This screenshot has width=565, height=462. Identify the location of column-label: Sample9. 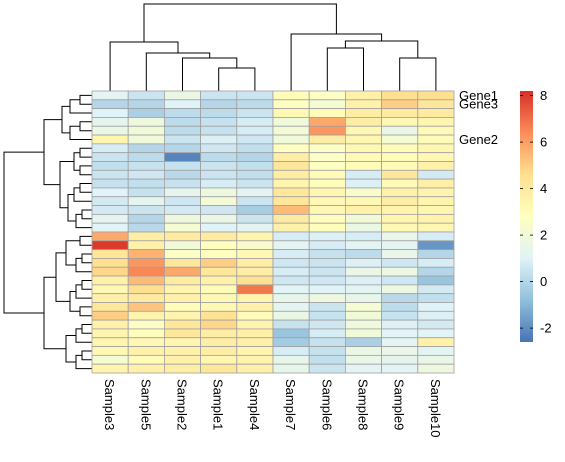
(399, 404).